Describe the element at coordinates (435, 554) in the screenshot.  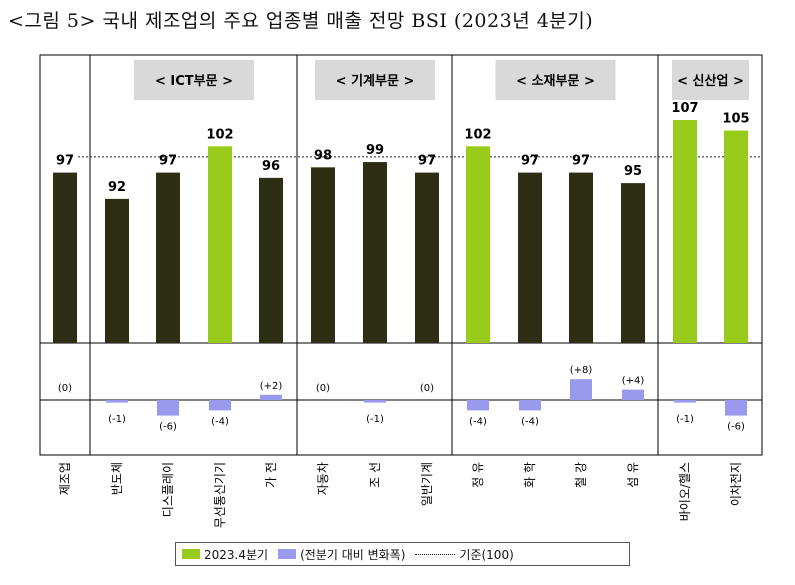
I see `legend-reference-line` at that location.